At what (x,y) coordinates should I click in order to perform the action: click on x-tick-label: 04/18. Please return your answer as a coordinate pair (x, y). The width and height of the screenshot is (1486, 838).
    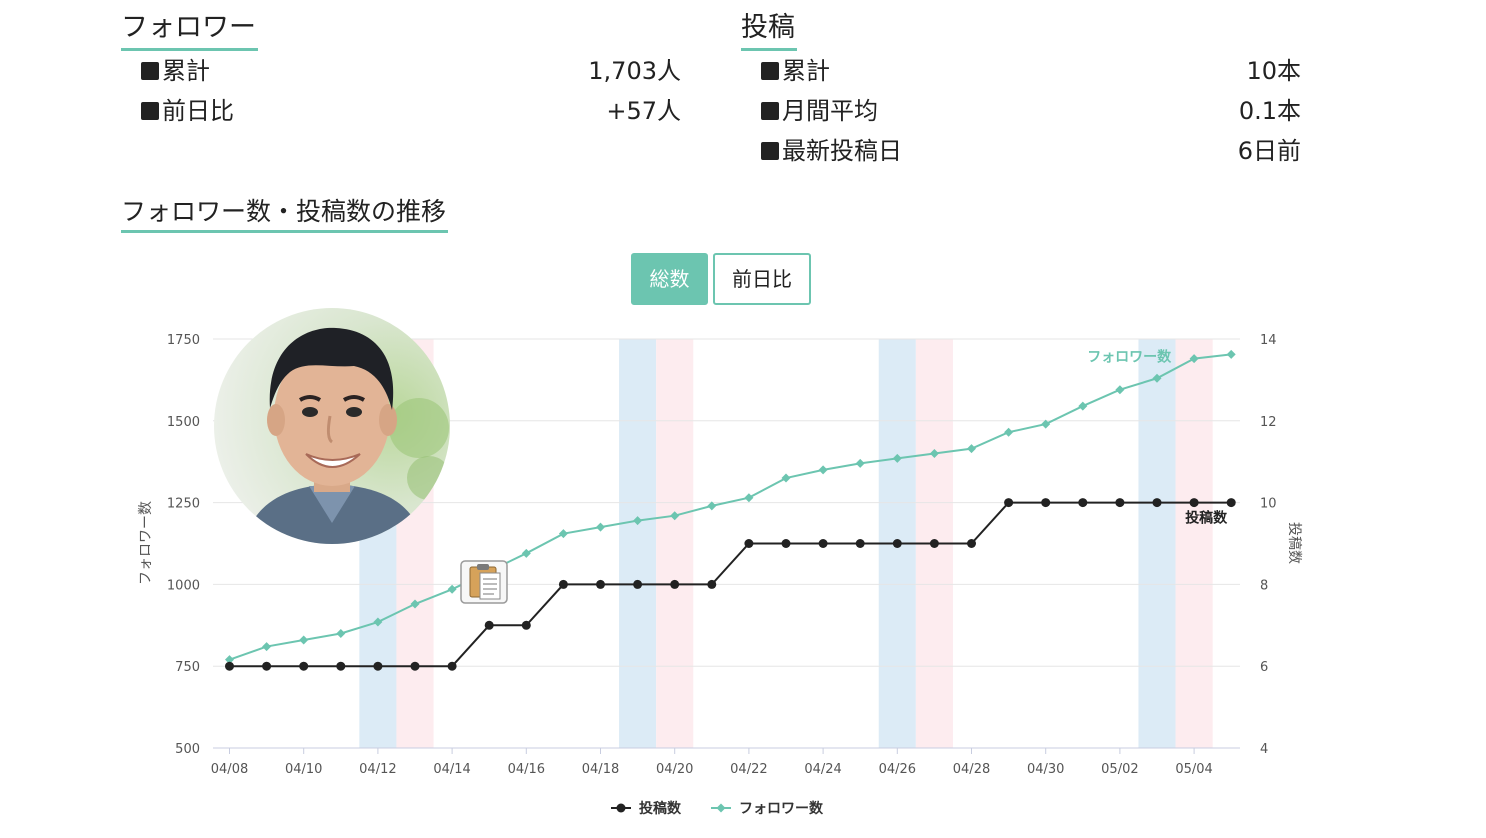
    Looking at the image, I should click on (600, 769).